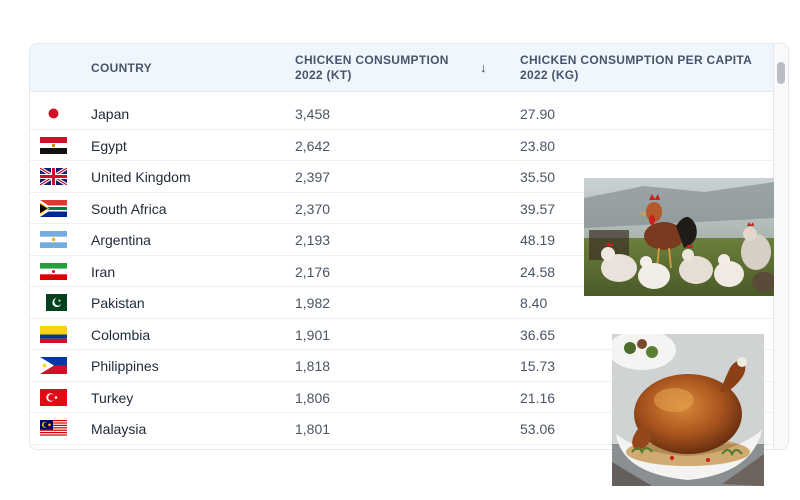 This screenshot has height=500, width=800. I want to click on cell-consumption: 2,370, so click(313, 208).